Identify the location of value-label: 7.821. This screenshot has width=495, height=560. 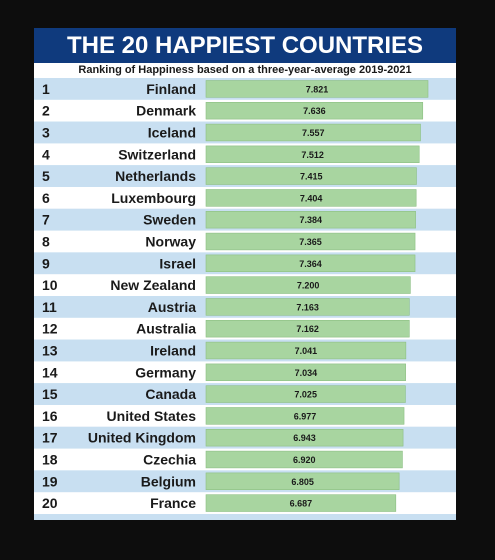
(317, 89).